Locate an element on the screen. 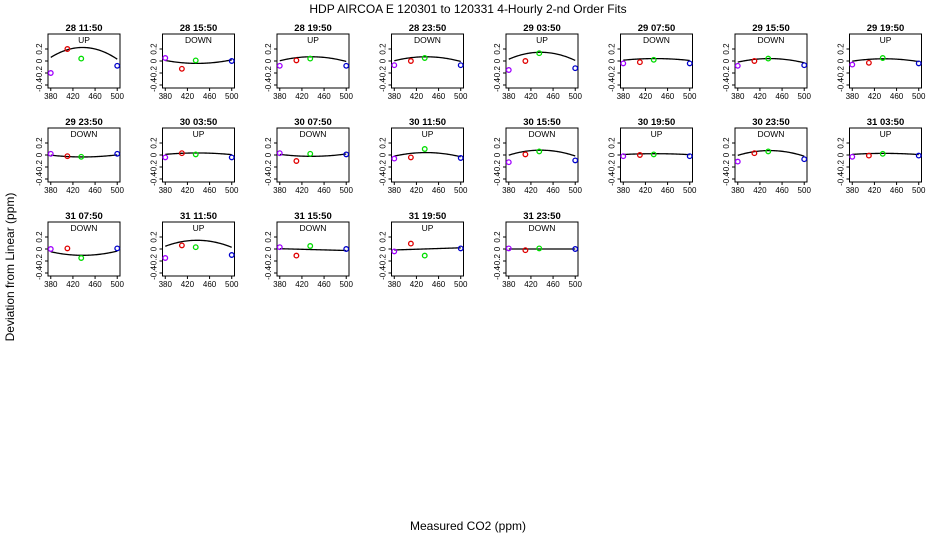 The image size is (936, 540). panel-title: 31 19:50 is located at coordinates (428, 216).